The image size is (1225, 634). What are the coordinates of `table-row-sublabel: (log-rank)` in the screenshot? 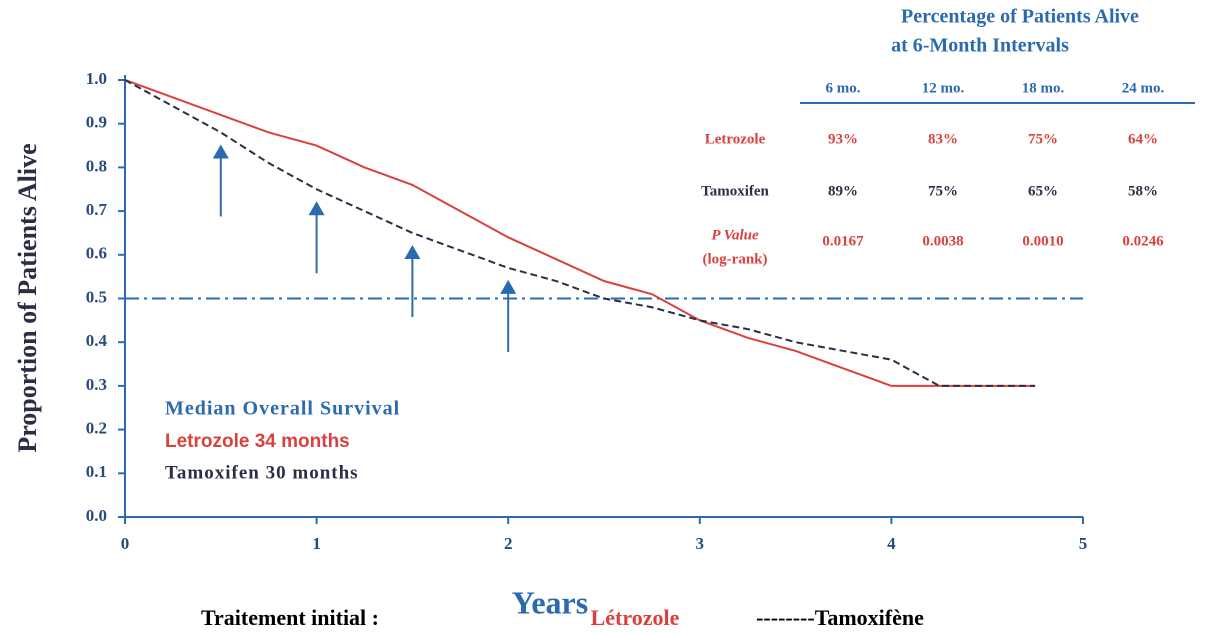 It's located at (735, 259).